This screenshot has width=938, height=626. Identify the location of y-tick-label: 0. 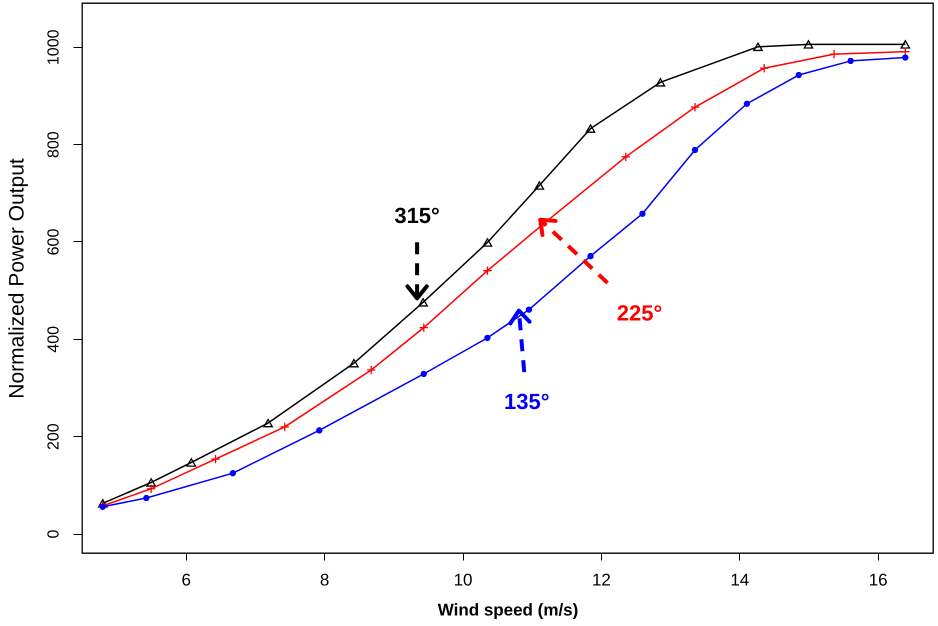
(54, 533).